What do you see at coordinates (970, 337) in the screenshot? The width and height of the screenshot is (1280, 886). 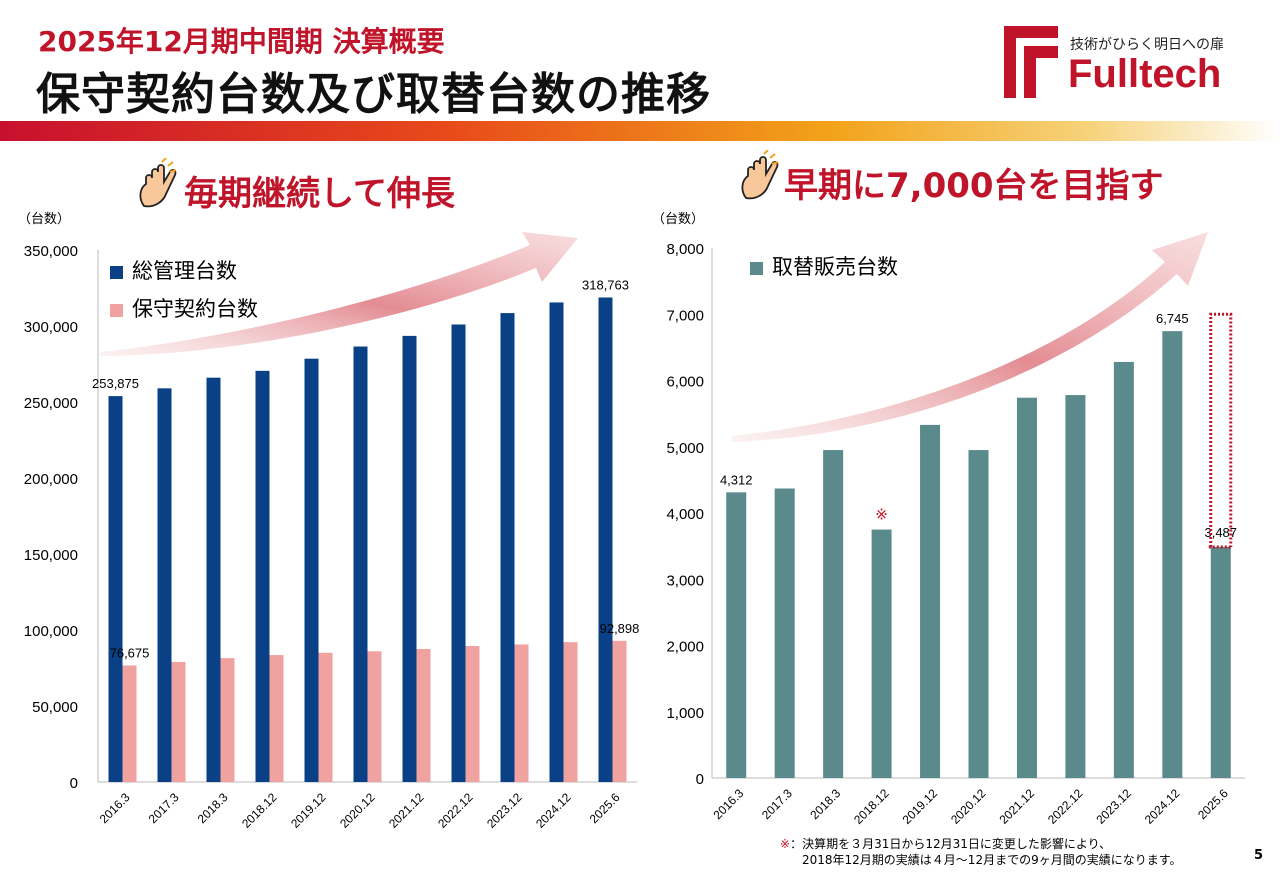 I see `growth-arrow` at bounding box center [970, 337].